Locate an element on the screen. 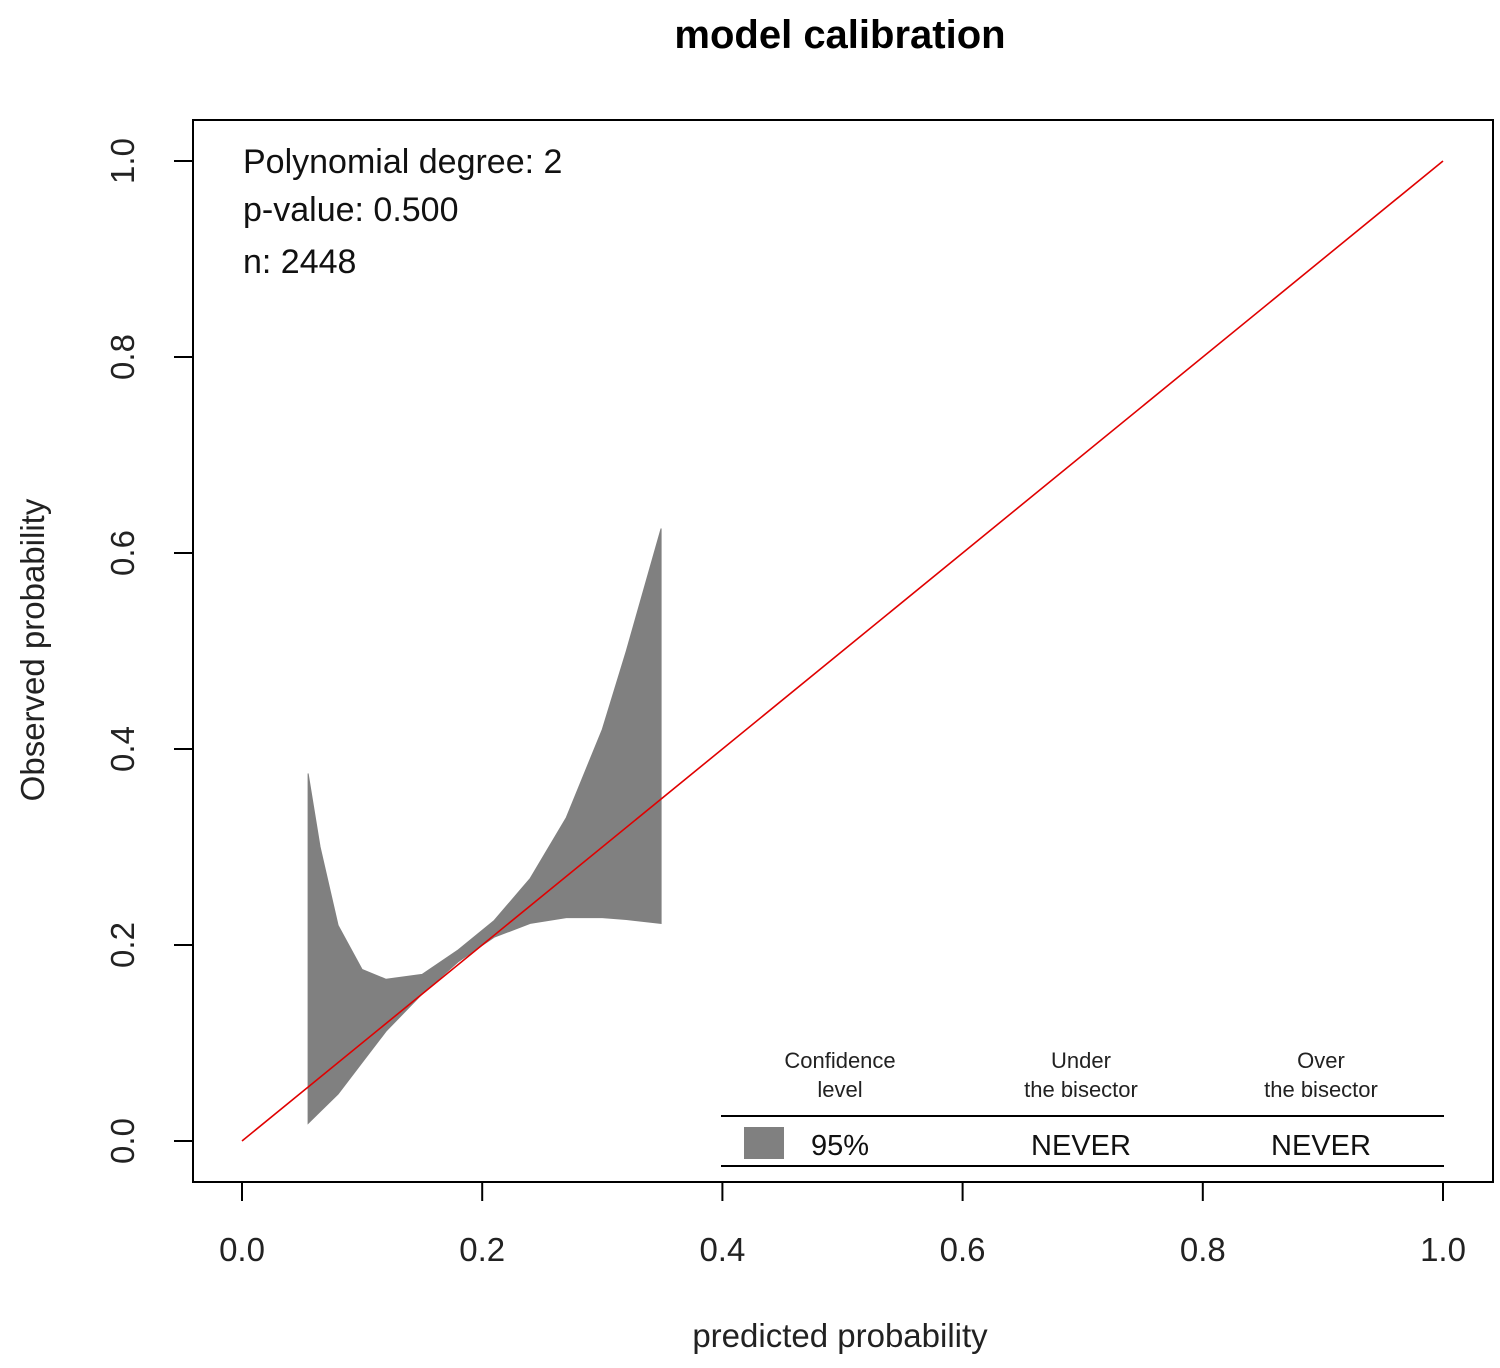  y-tick-label: 0.0 is located at coordinates (122, 1141).